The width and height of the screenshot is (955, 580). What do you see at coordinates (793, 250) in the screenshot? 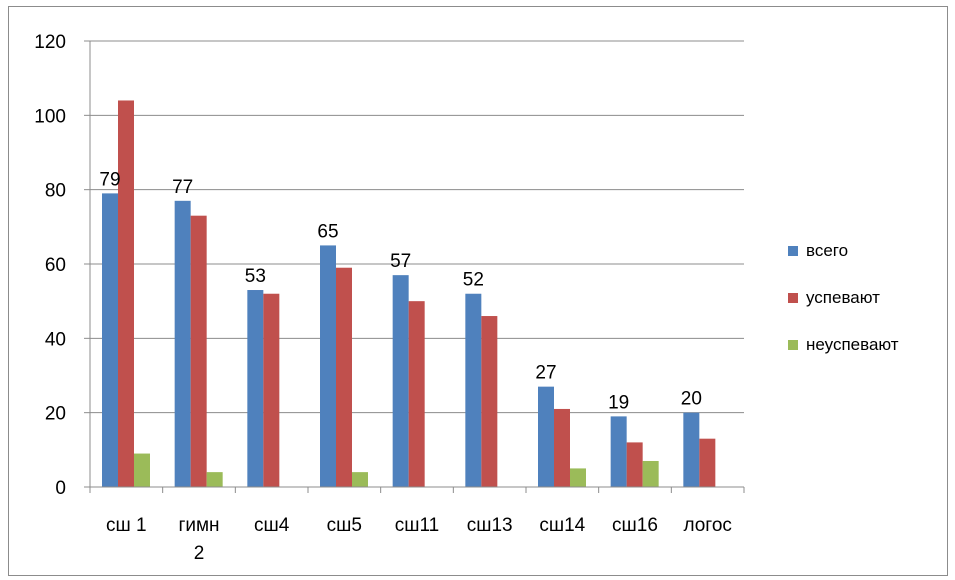
I see `legend-swatch-vsego` at bounding box center [793, 250].